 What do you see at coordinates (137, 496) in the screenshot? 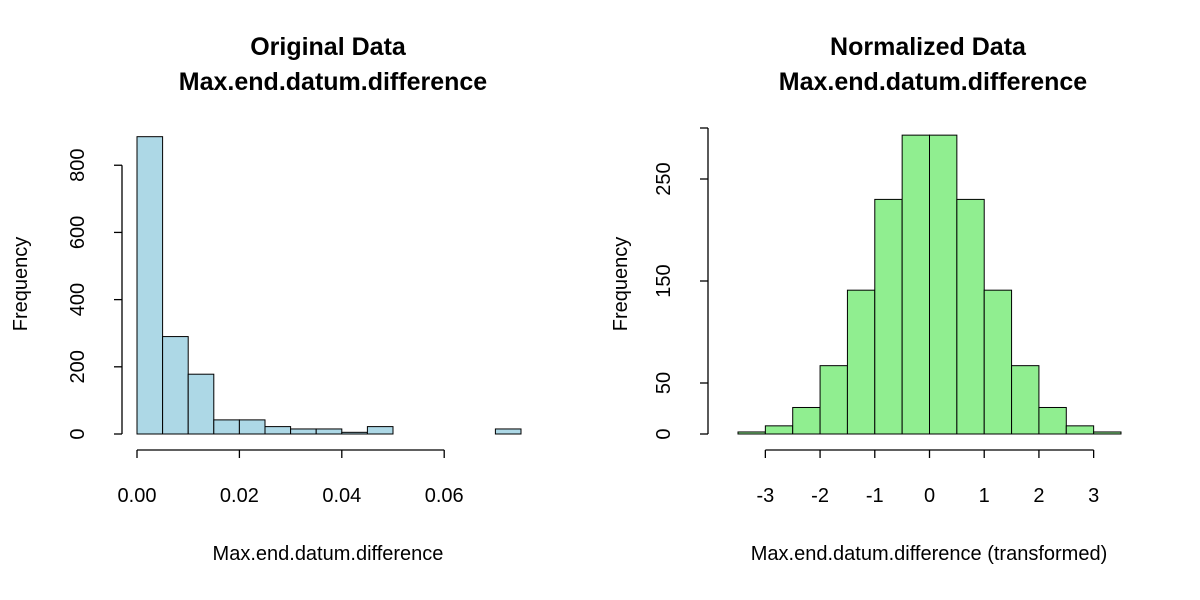
I see `x-tick-label: 0.00` at bounding box center [137, 496].